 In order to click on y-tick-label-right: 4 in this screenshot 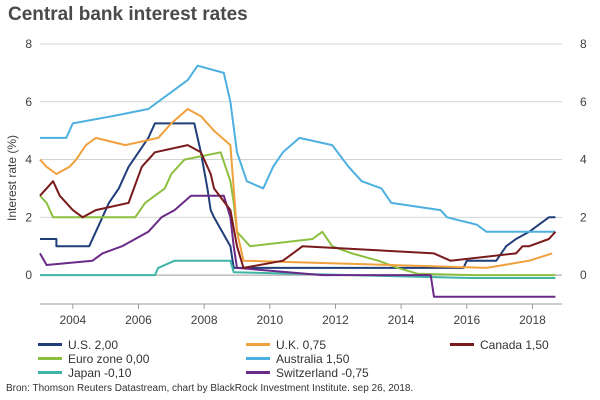, I will do `click(583, 160)`.